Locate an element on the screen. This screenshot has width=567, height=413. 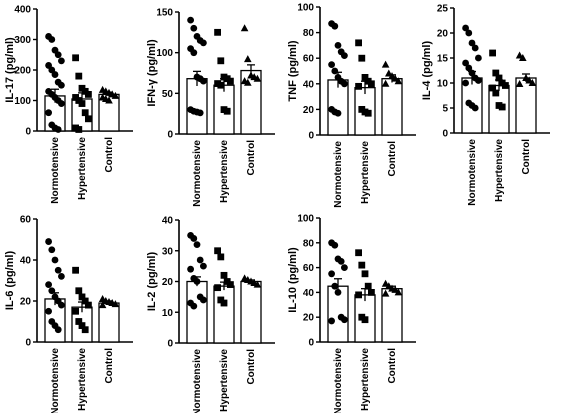
bar is located at coordinates (392, 315).